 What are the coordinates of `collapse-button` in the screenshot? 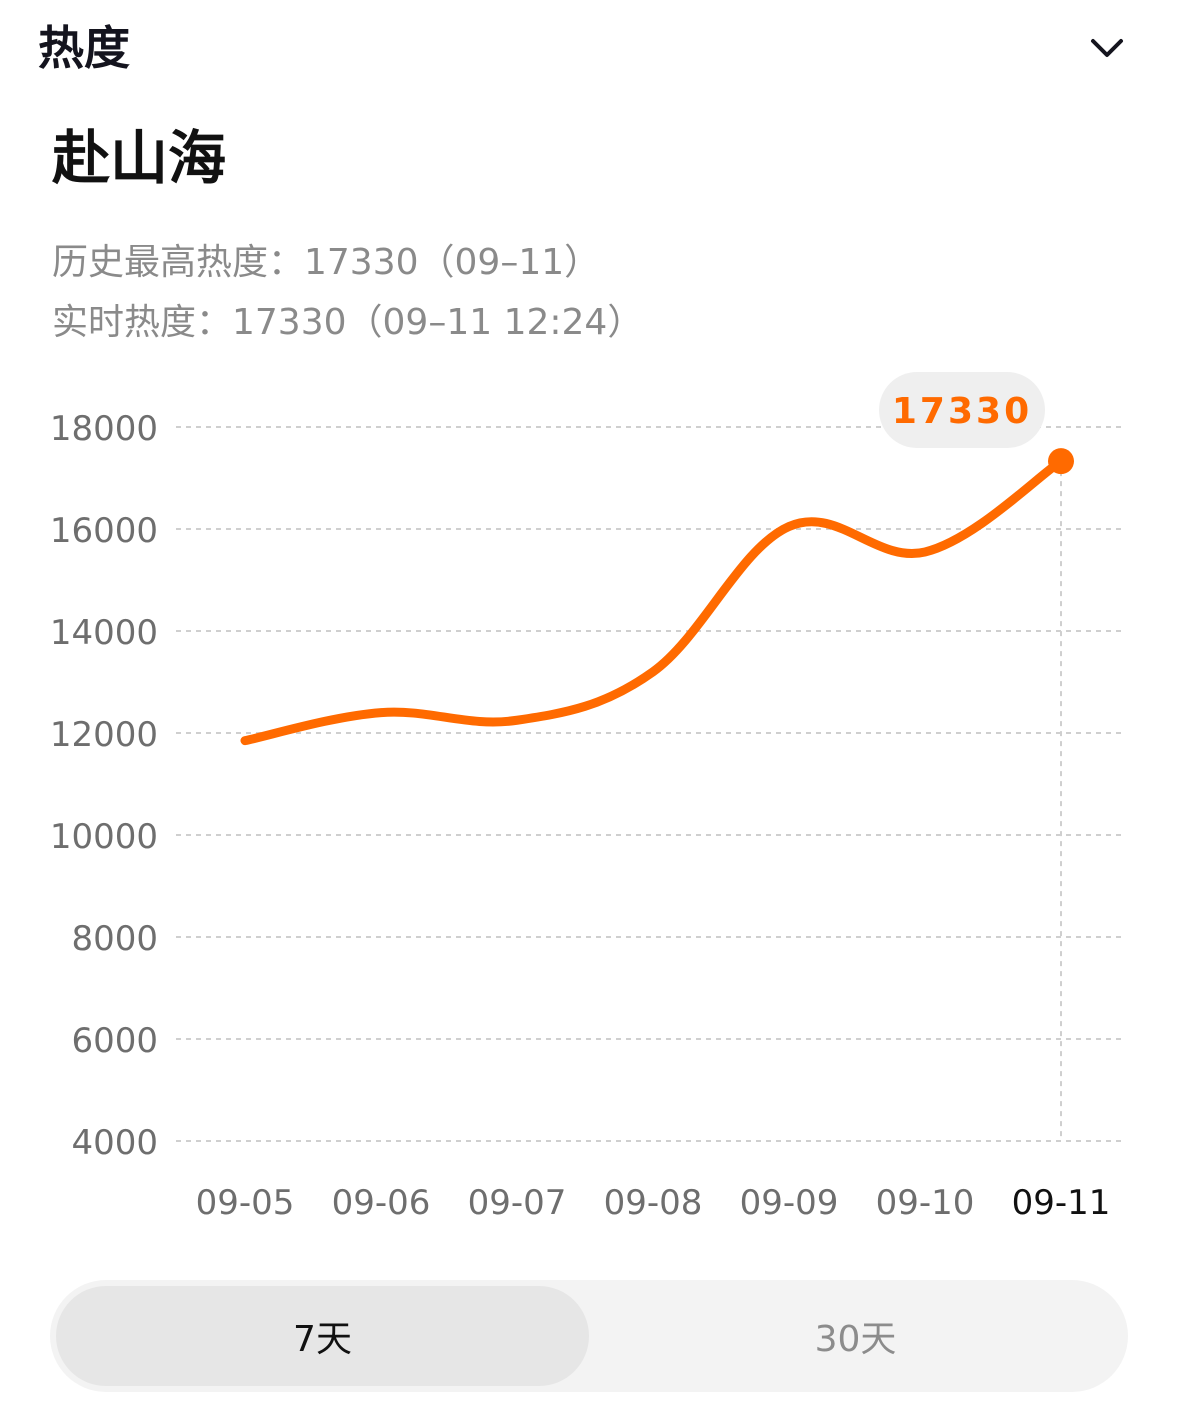 It's located at (1107, 48).